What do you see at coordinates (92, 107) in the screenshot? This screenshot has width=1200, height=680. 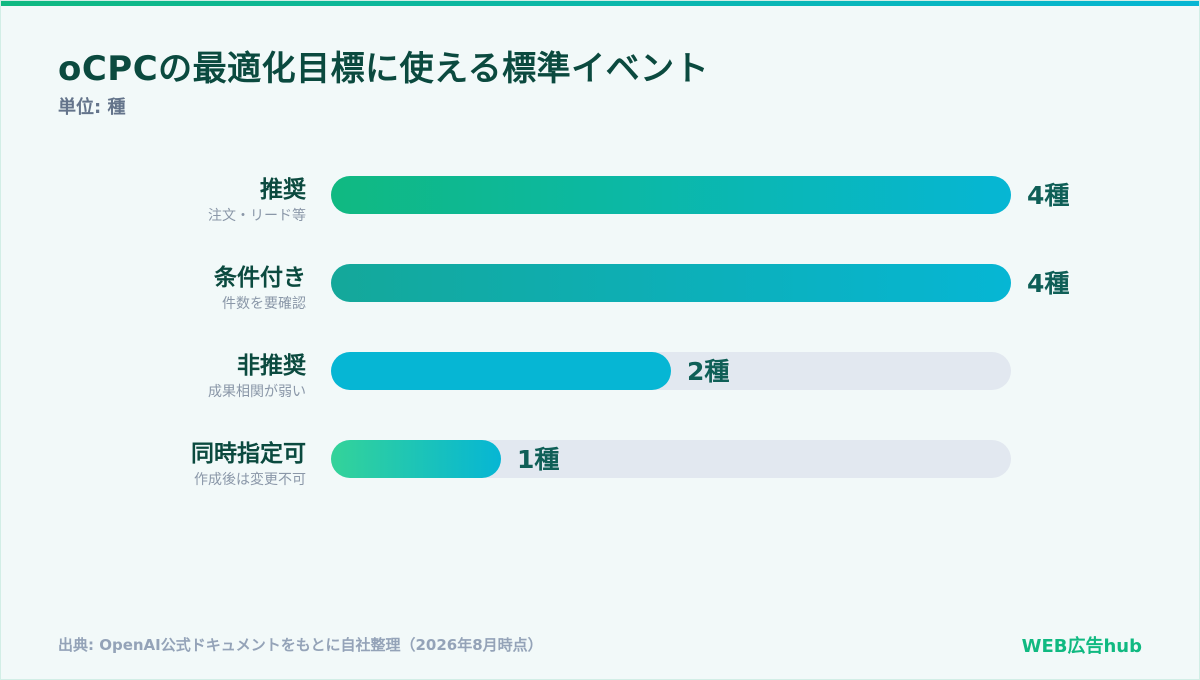 I see `unit-label: 単位: 種` at bounding box center [92, 107].